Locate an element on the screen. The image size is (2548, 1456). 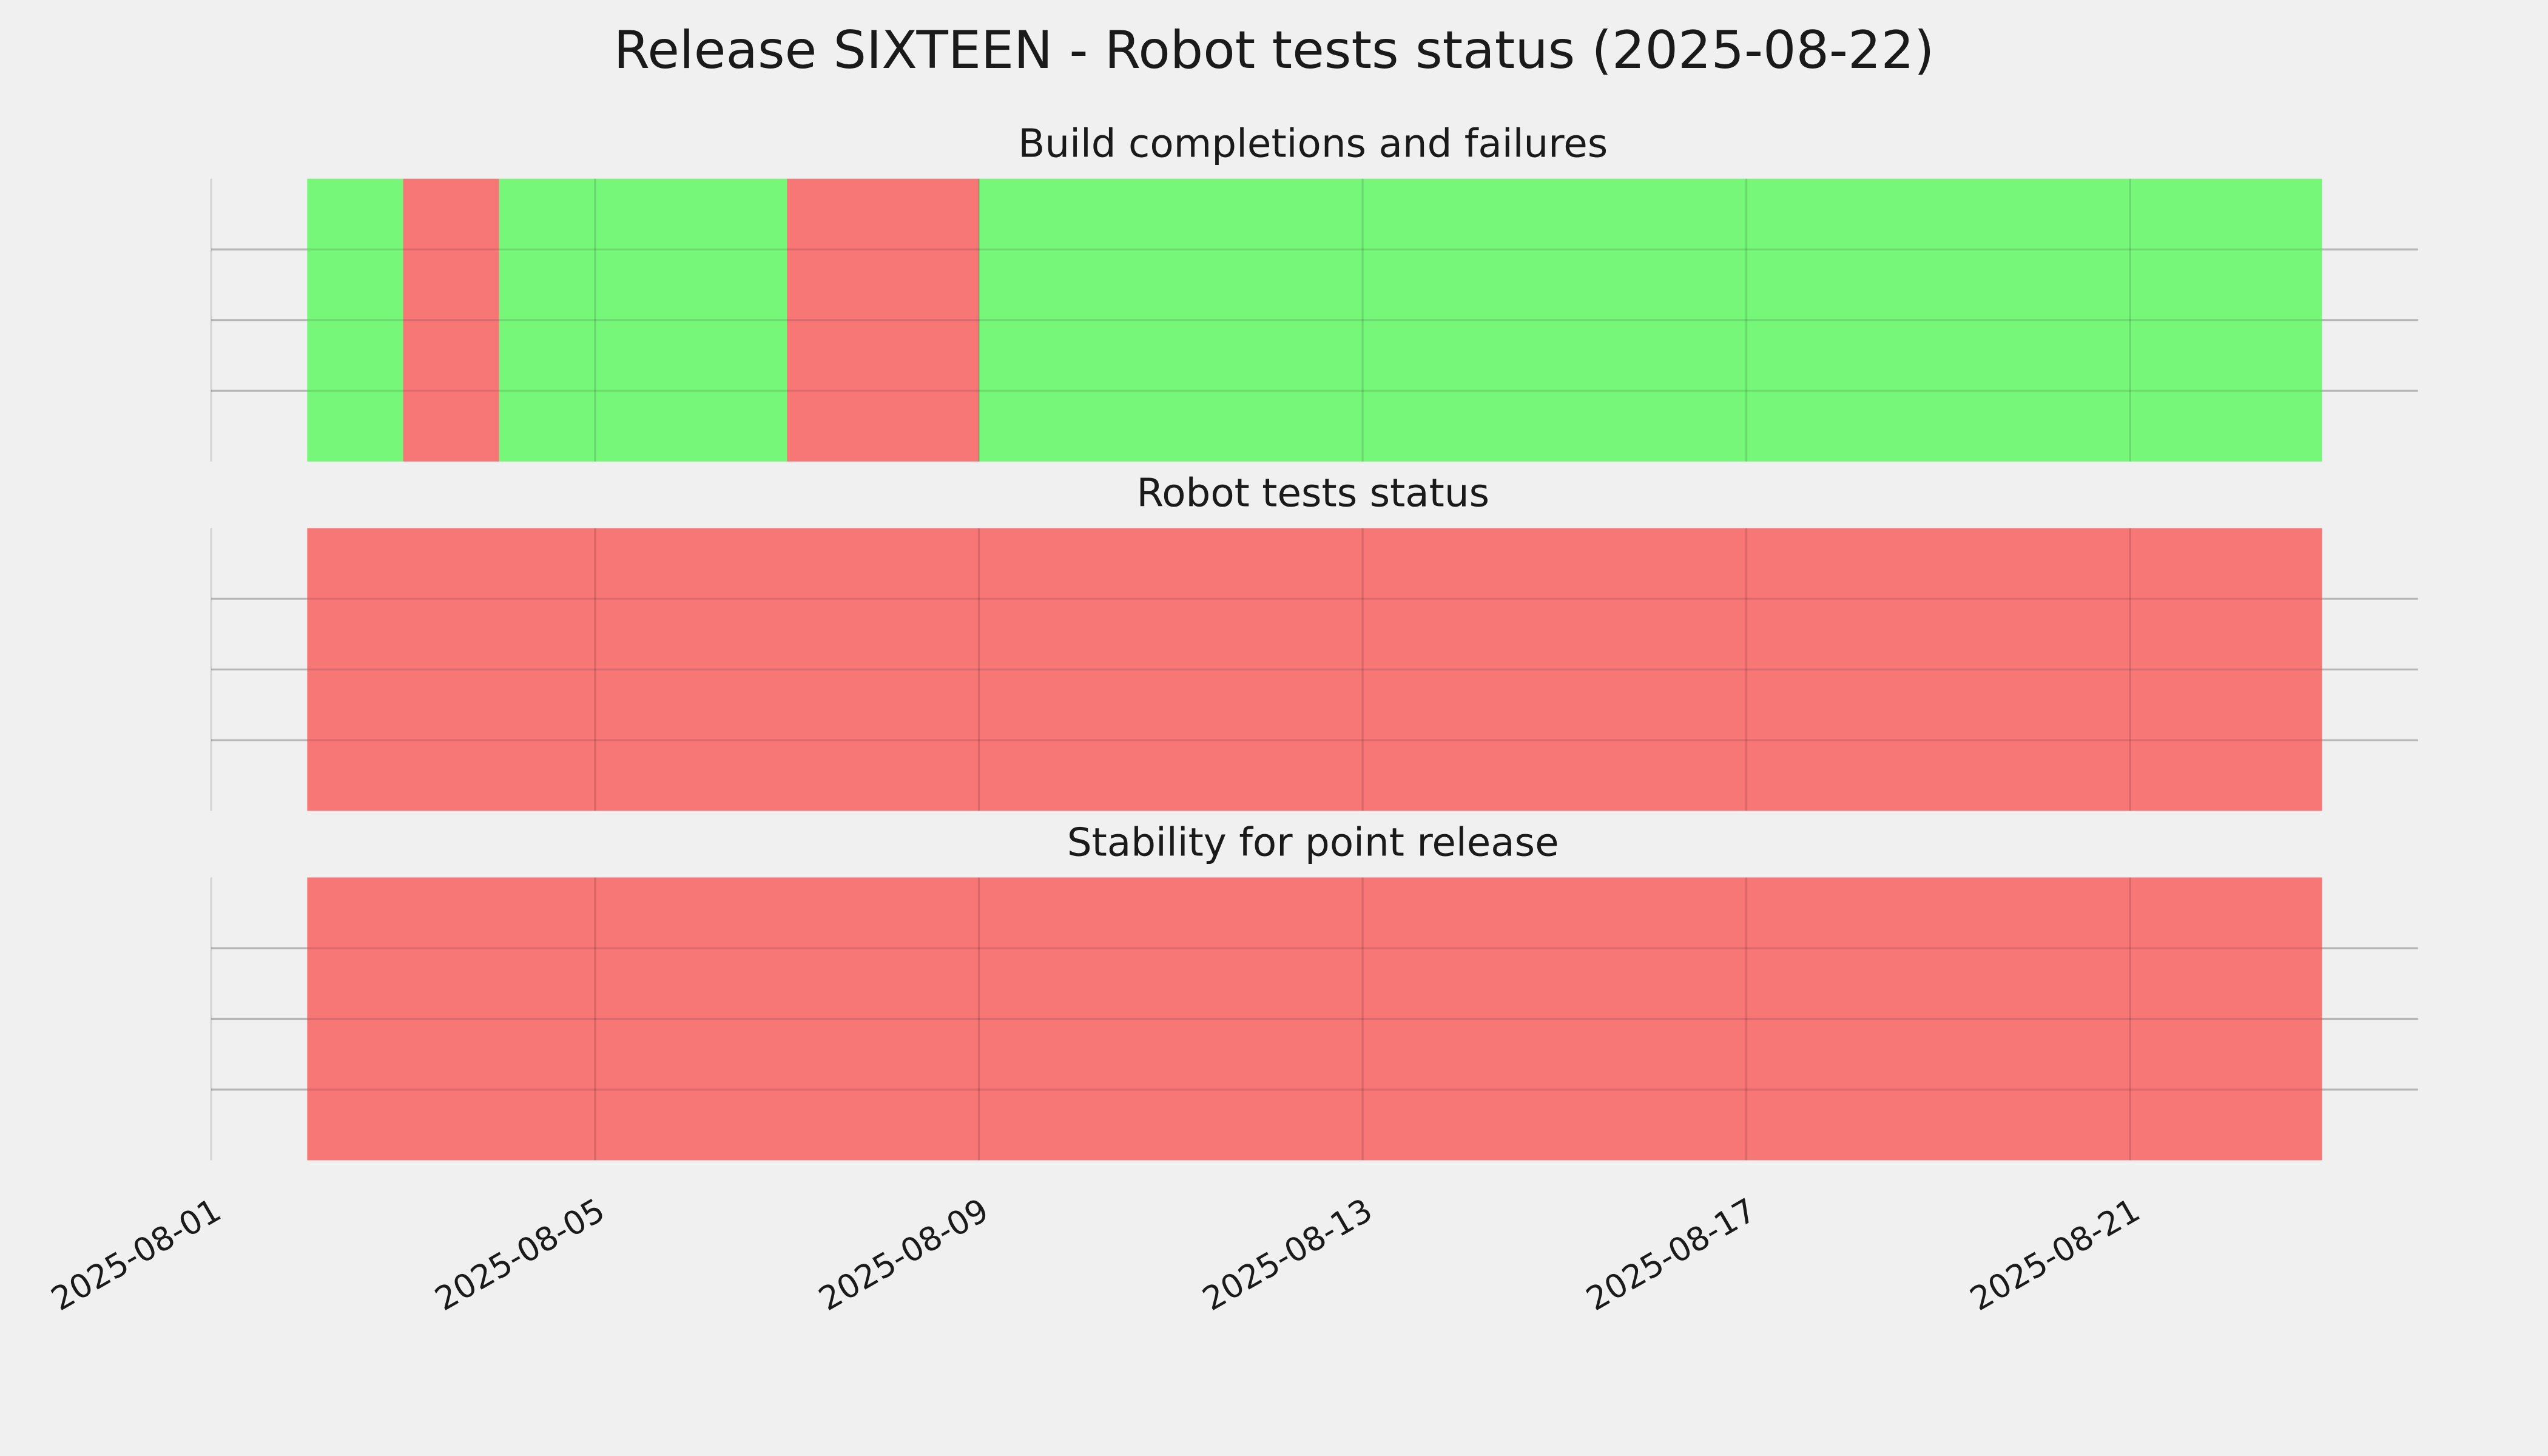
panel-title: Stability for point release is located at coordinates (1313, 842).